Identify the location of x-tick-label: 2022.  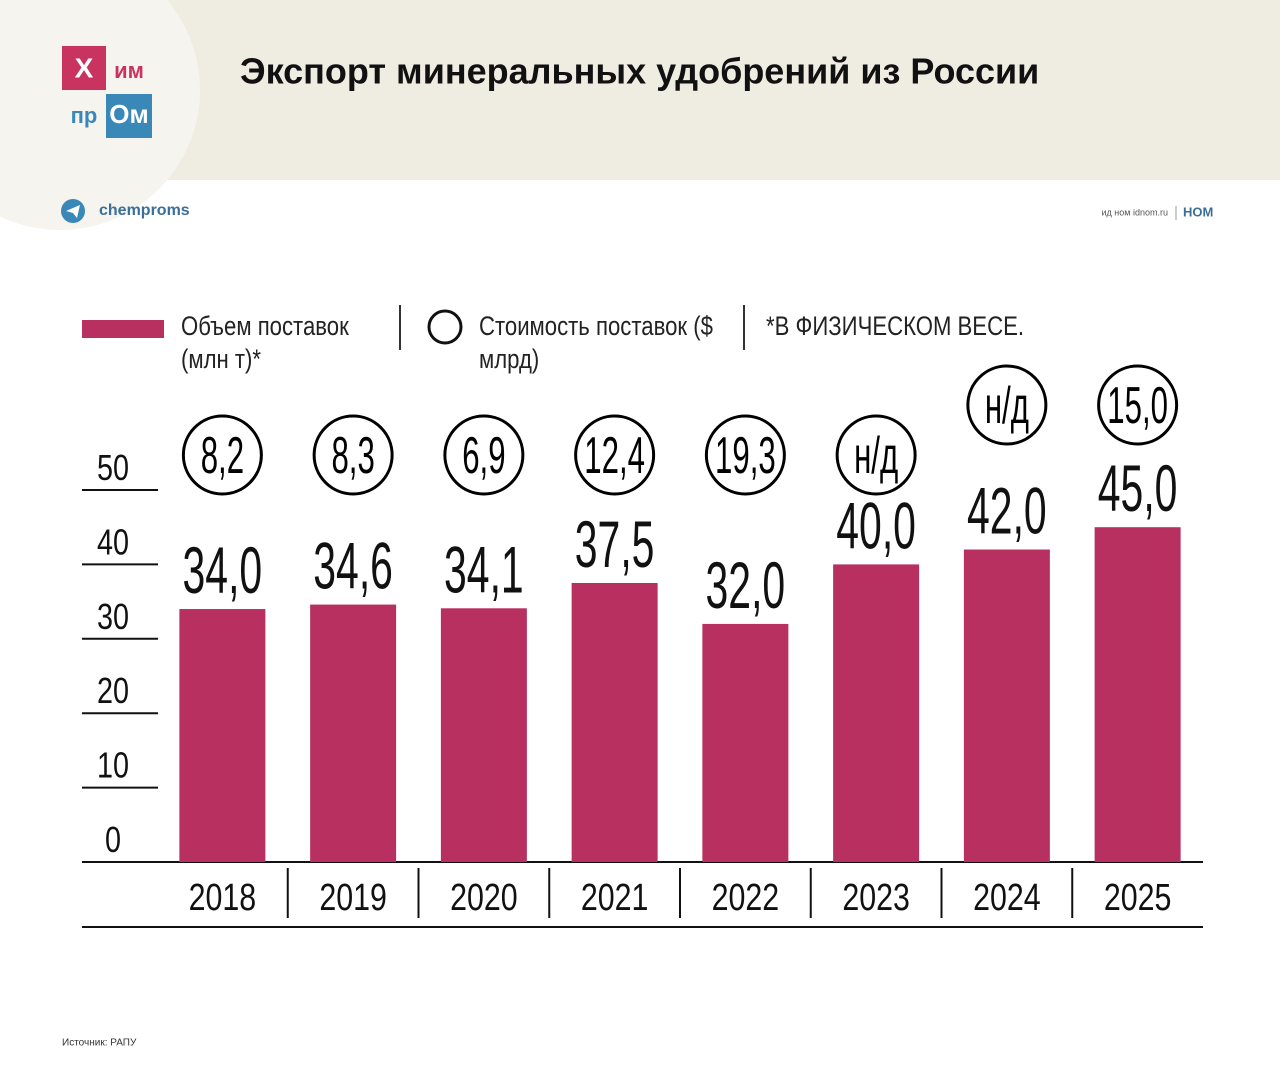
(746, 898).